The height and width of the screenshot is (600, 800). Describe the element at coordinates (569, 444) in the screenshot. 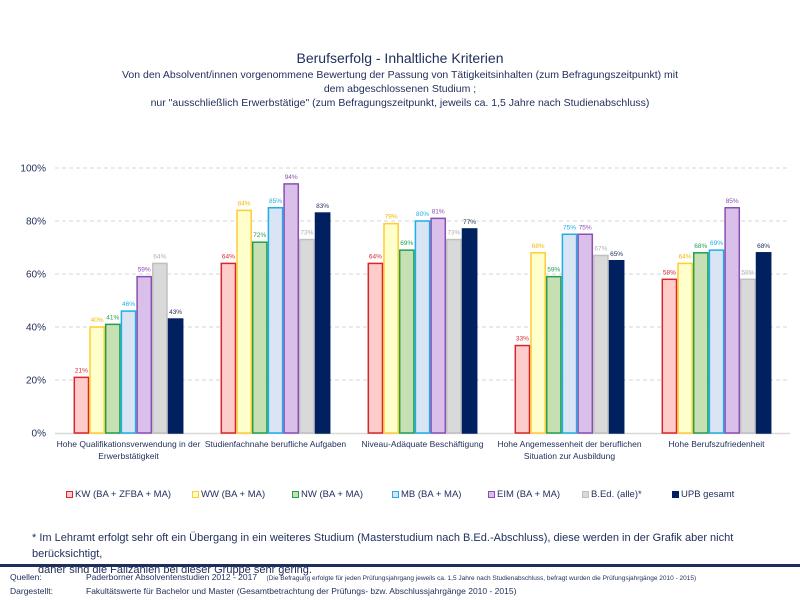

I see `x-category-label: Hohe Angemessenheit der beruflichen` at that location.